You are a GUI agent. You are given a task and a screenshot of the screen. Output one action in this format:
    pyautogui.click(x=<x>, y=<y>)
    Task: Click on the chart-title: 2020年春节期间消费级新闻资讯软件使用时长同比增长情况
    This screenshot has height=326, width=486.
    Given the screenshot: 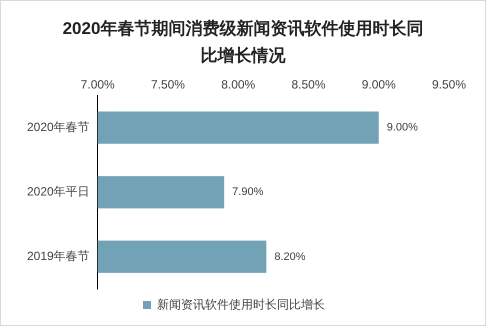 What is the action you would take?
    pyautogui.click(x=243, y=42)
    